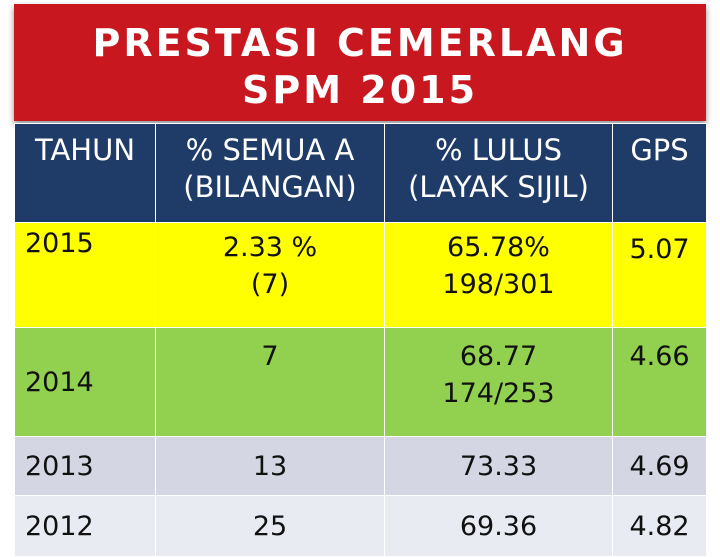 The image size is (720, 557). Describe the element at coordinates (498, 150) in the screenshot. I see `header-lulus-line1: % LULUS` at that location.